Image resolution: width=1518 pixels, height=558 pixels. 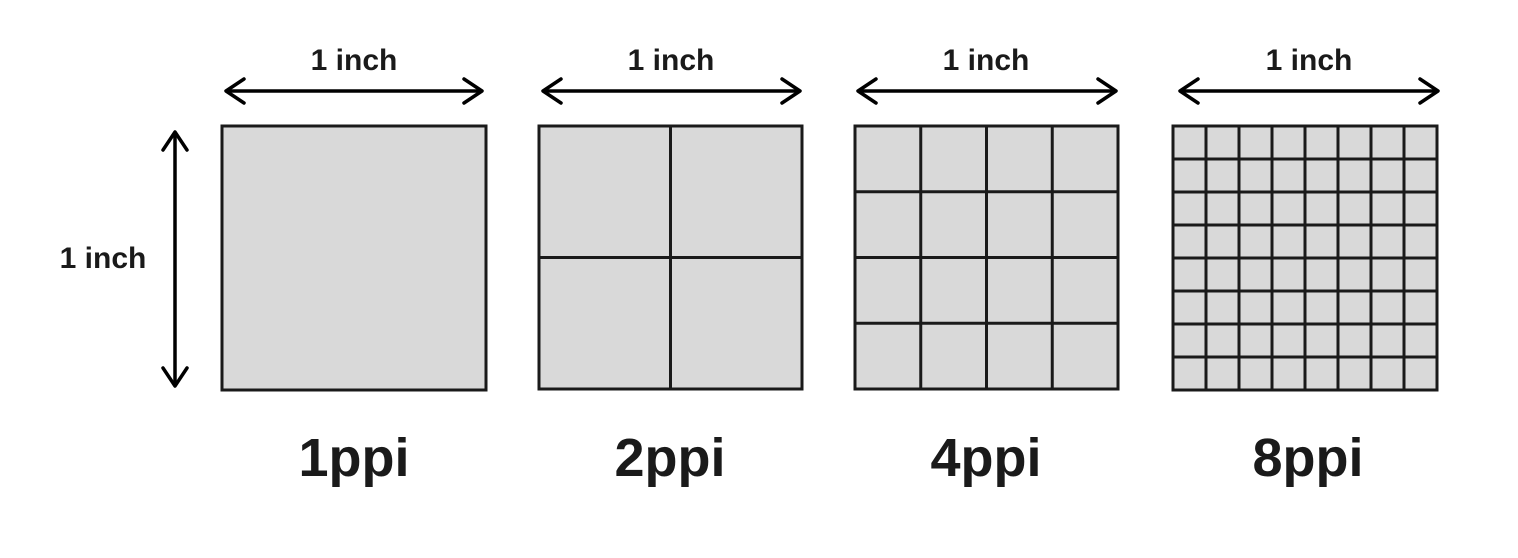 I want to click on vertical-dimension: 1 inch, so click(x=124, y=259).